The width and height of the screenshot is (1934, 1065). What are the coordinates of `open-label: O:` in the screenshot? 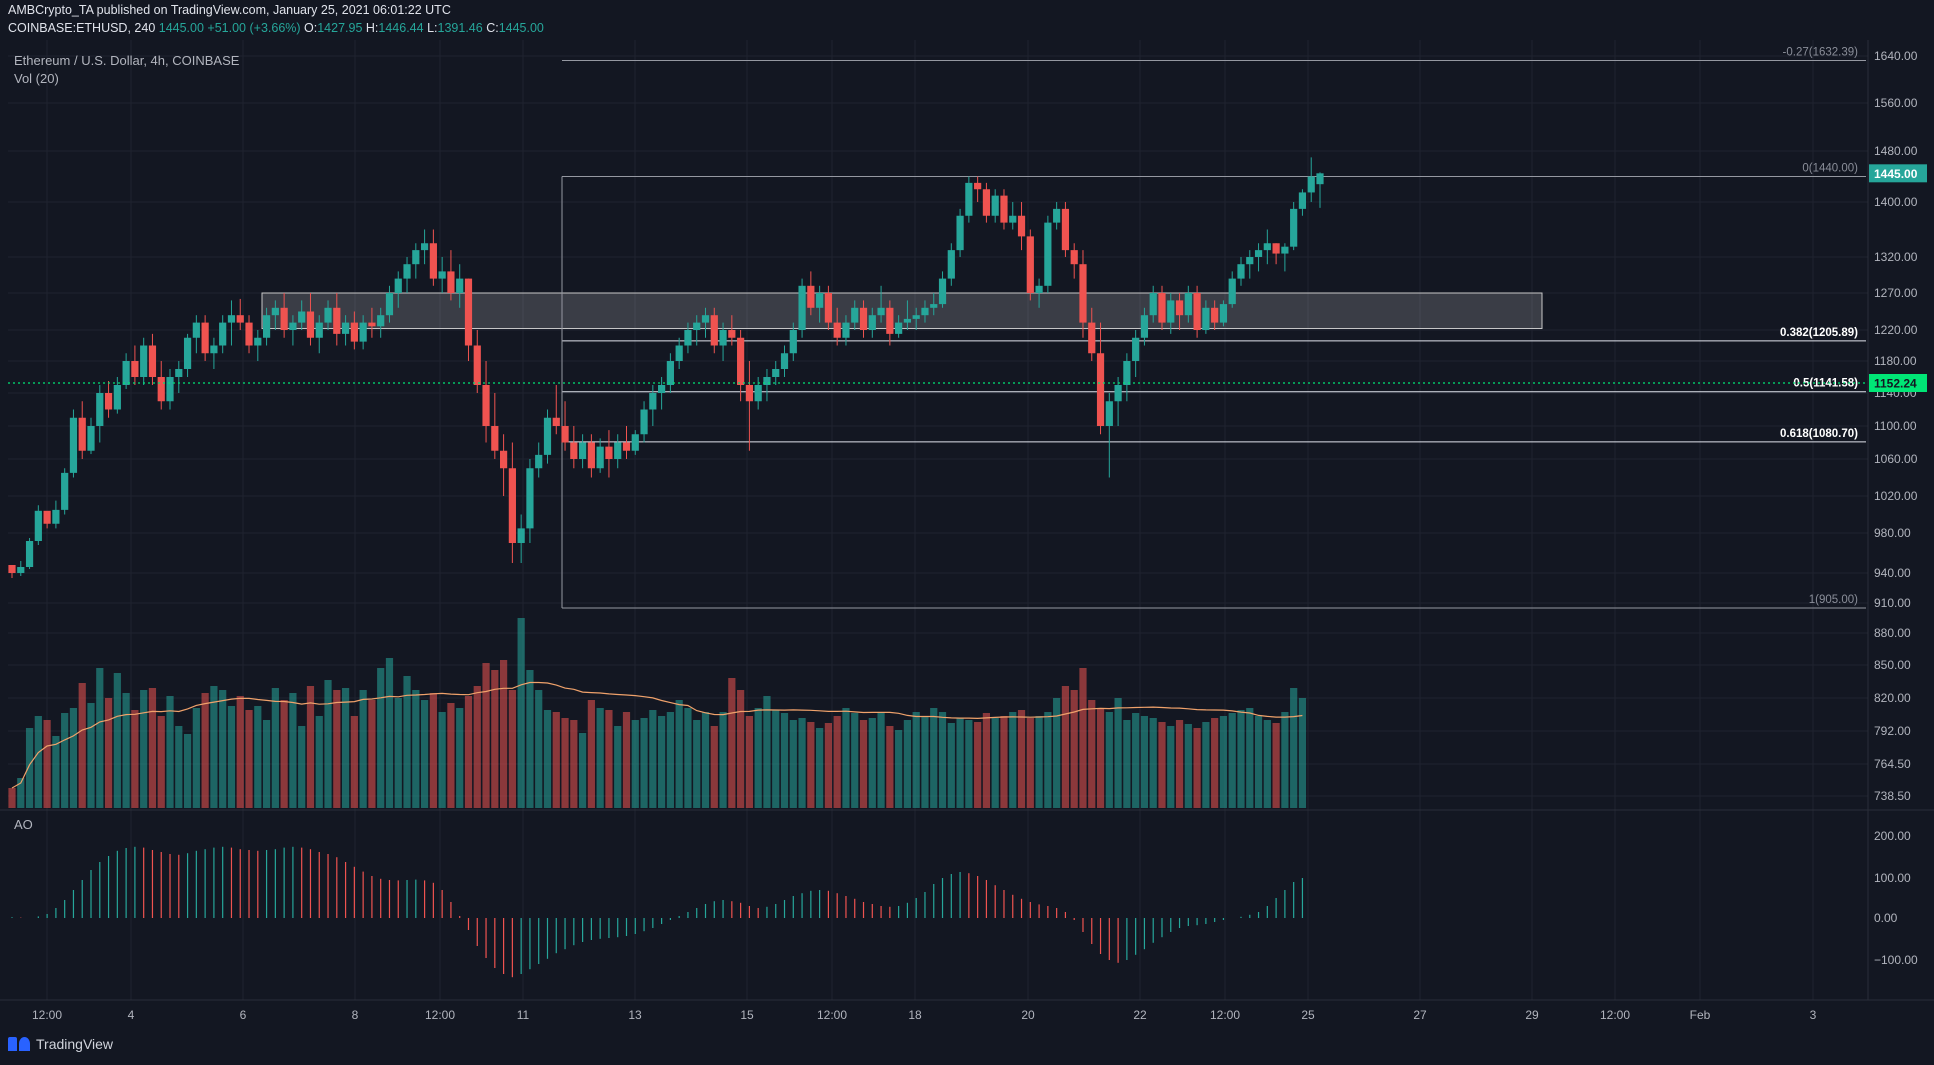 It's located at (311, 28).